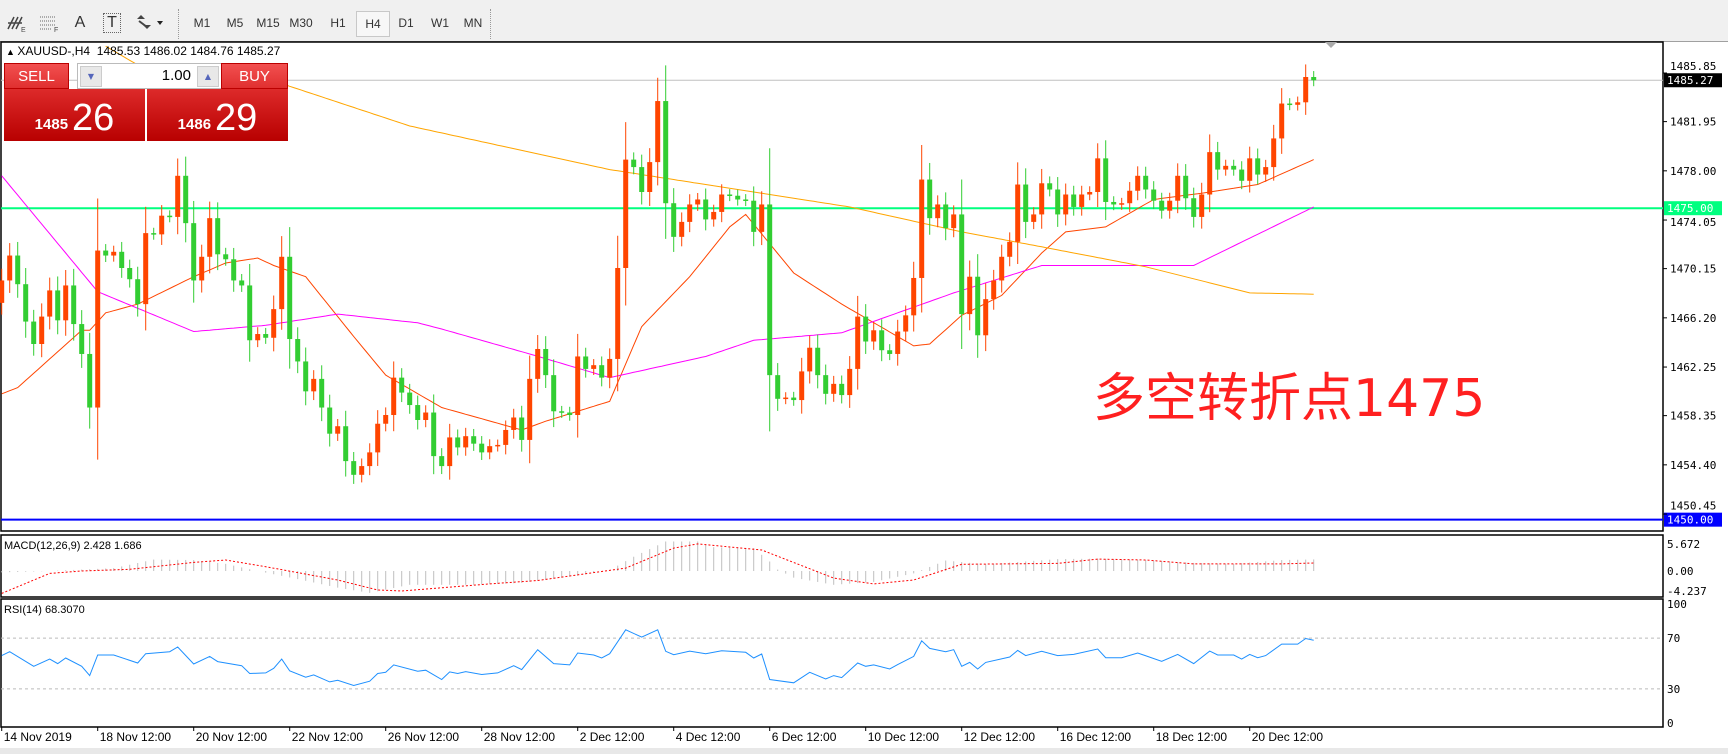 This screenshot has height=754, width=1728. What do you see at coordinates (49, 23) in the screenshot?
I see `fibonacci-icon: F` at bounding box center [49, 23].